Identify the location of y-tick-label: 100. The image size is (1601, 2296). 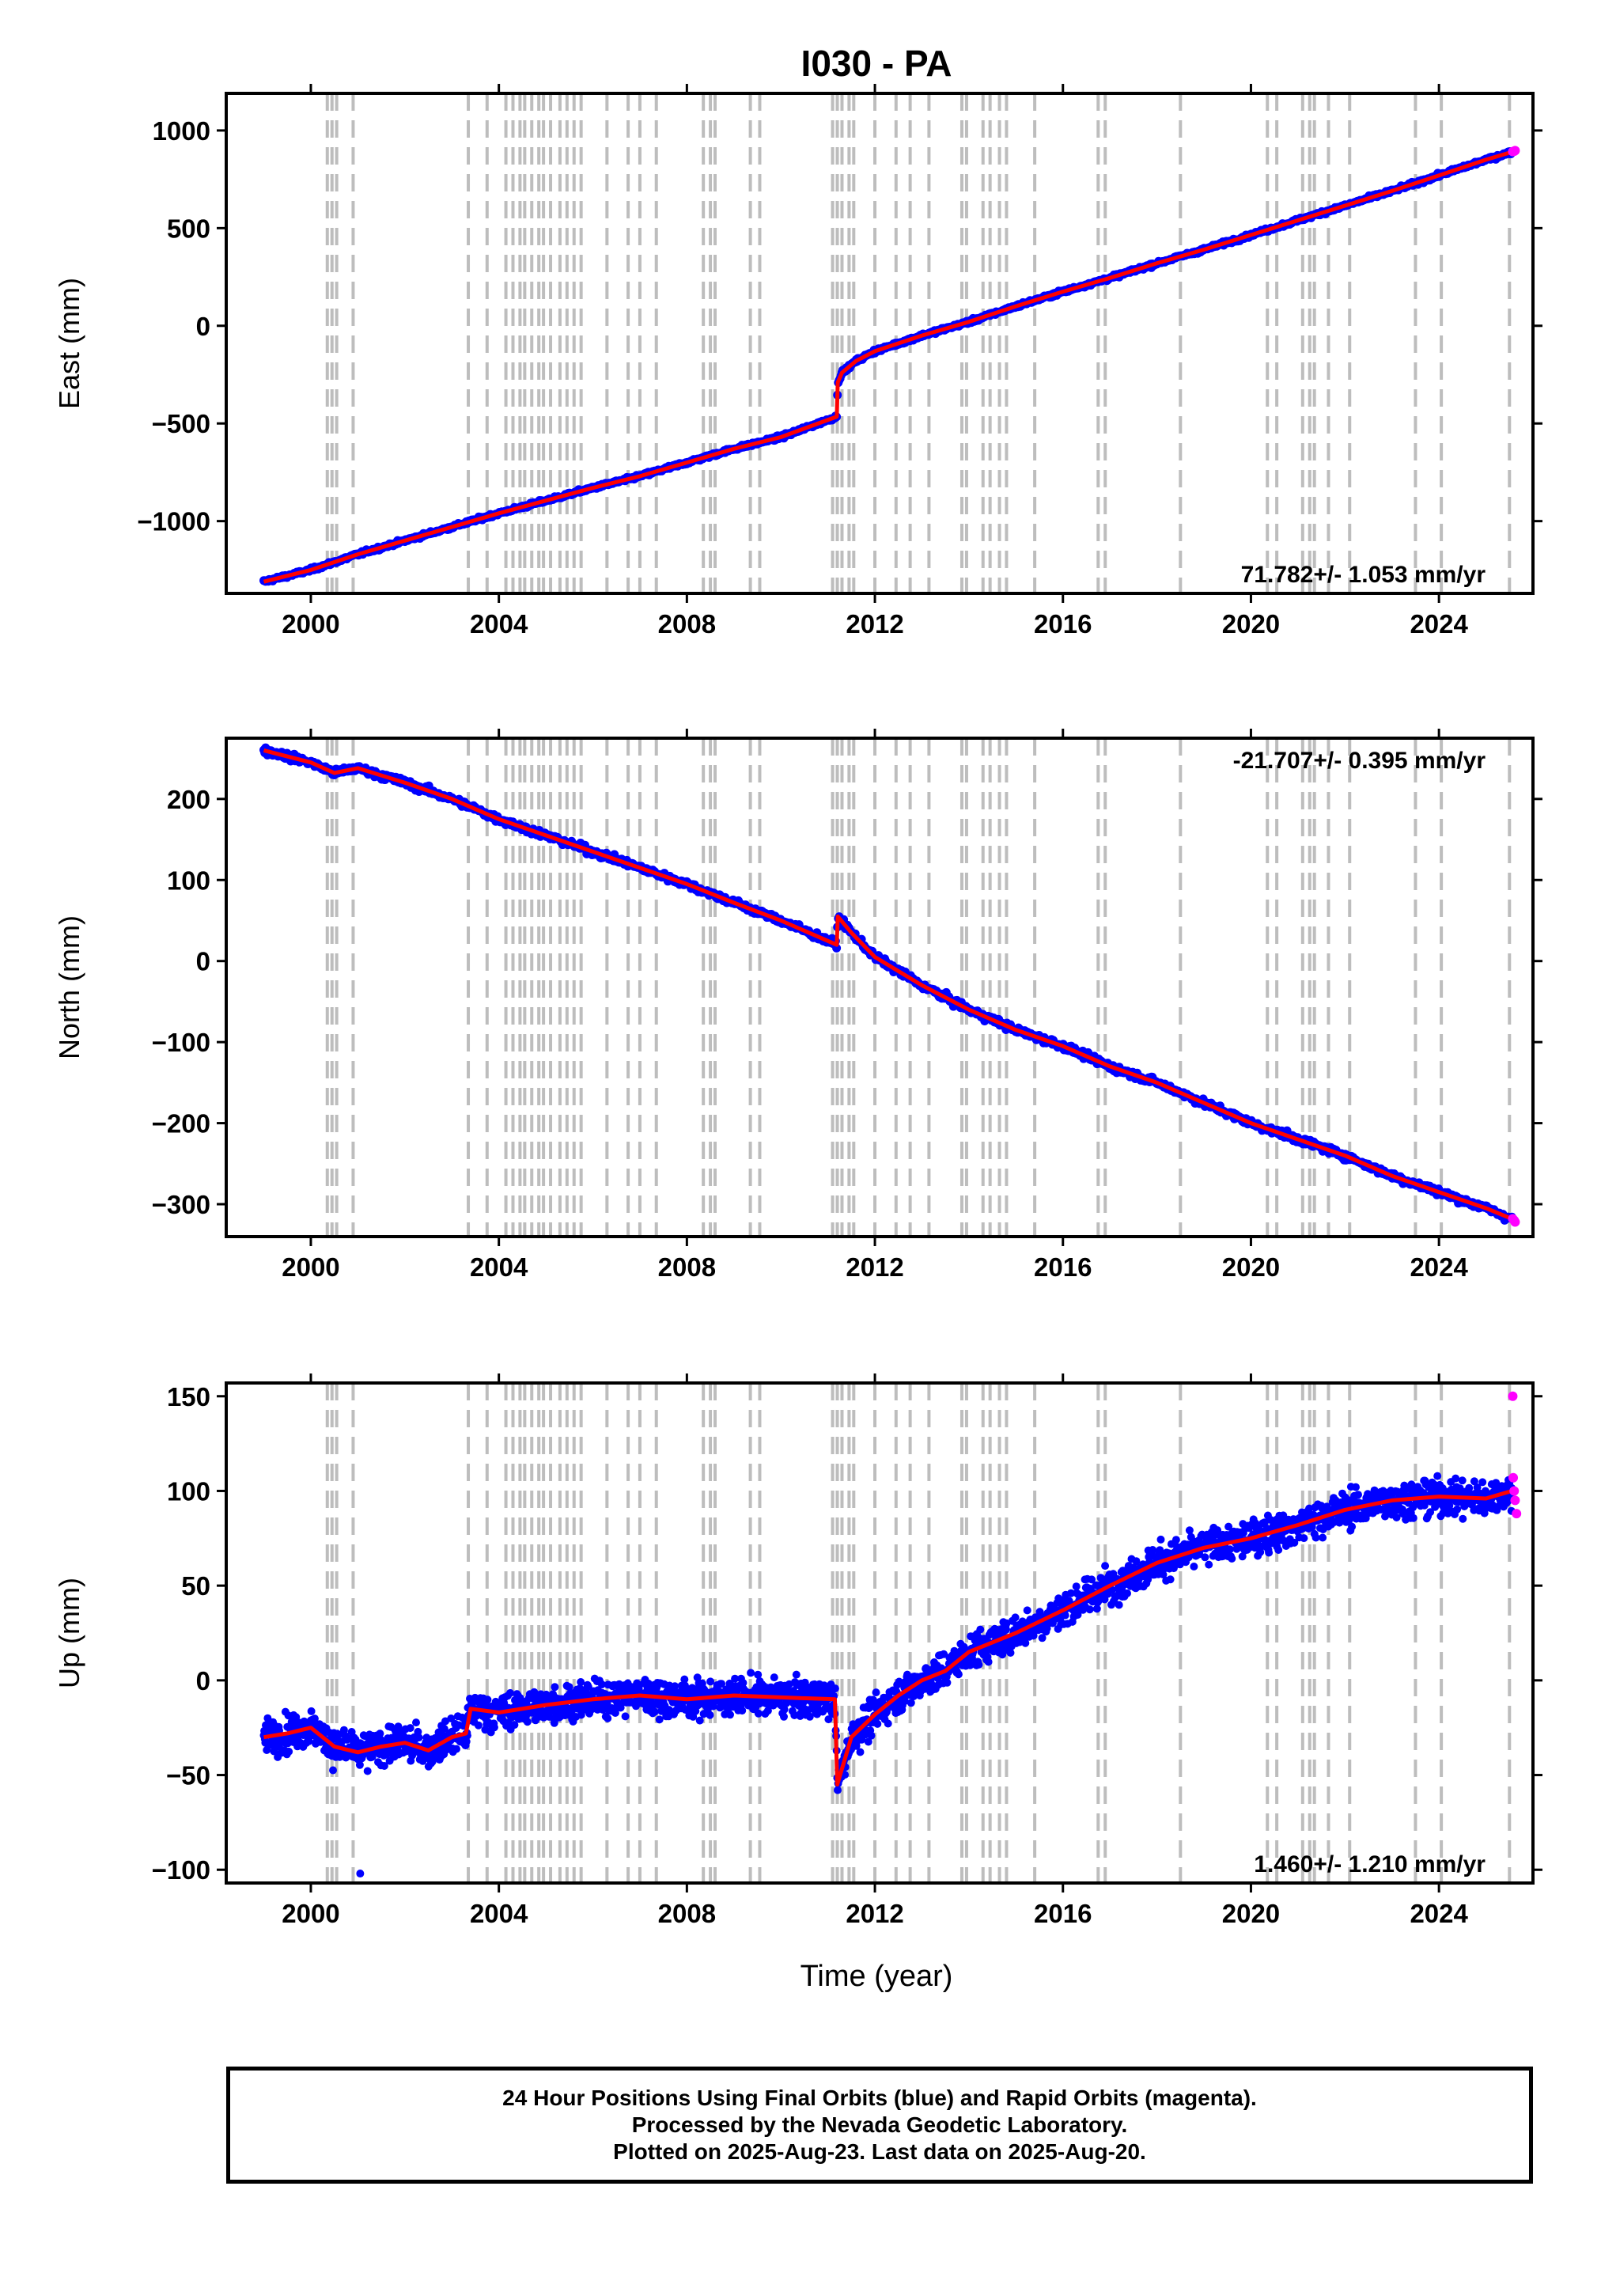
(189, 880).